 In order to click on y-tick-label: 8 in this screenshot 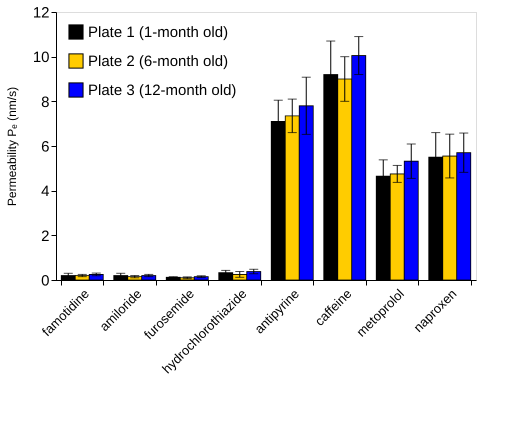, I will do `click(45, 102)`.